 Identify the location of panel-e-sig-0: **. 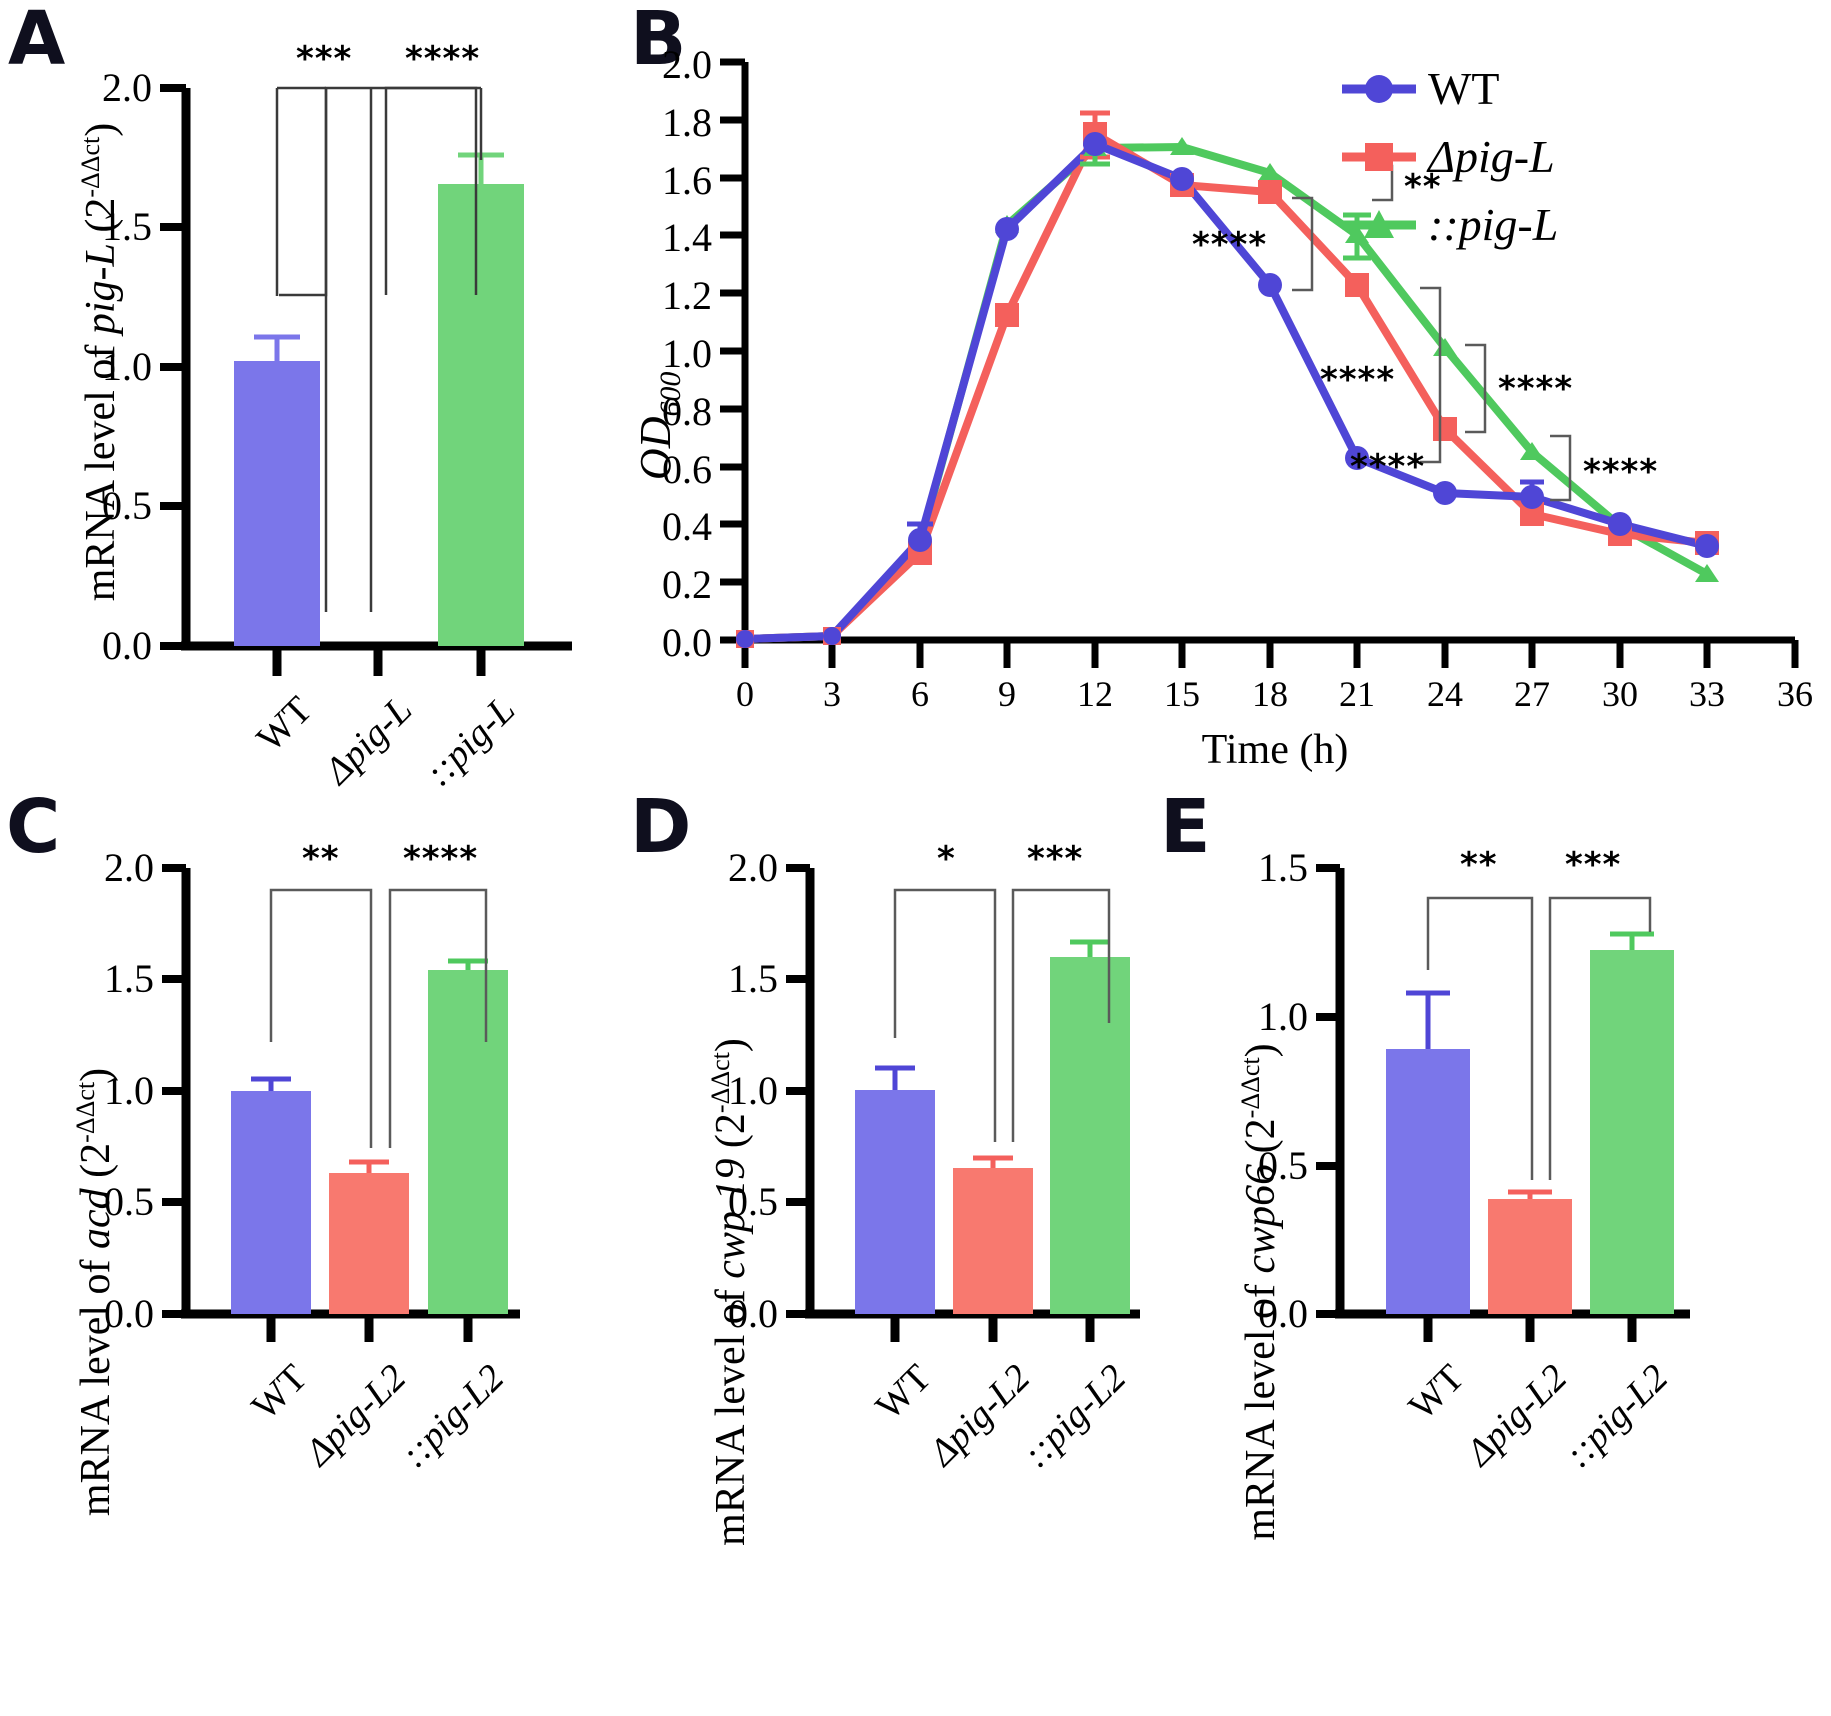
(1479, 865).